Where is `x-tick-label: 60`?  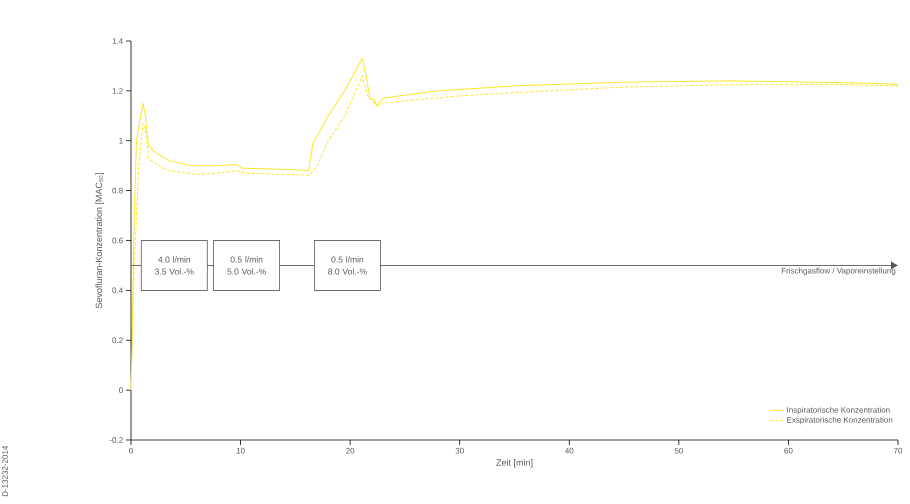
x-tick-label: 60 is located at coordinates (788, 451).